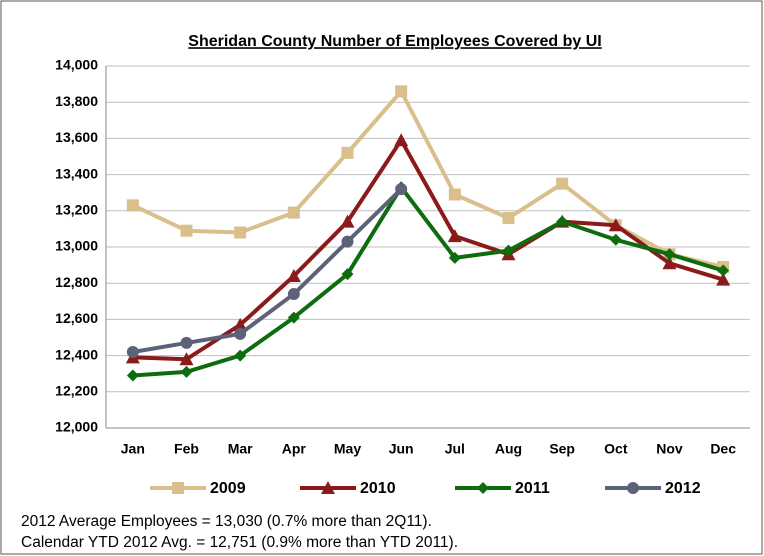 Image resolution: width=764 pixels, height=556 pixels. Describe the element at coordinates (76, 137) in the screenshot. I see `y-tick-label: 13,600` at that location.